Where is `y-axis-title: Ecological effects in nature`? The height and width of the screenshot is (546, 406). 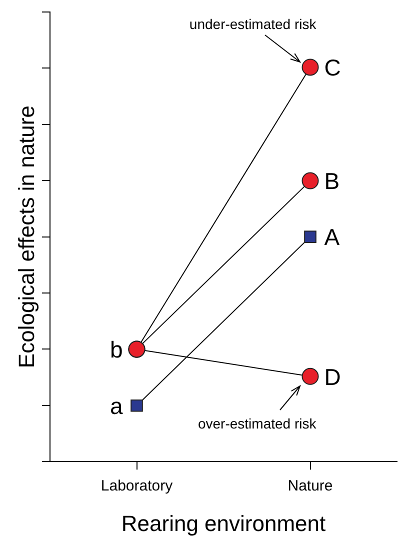
y-axis-title: Ecological effects in nature is located at coordinates (27, 237).